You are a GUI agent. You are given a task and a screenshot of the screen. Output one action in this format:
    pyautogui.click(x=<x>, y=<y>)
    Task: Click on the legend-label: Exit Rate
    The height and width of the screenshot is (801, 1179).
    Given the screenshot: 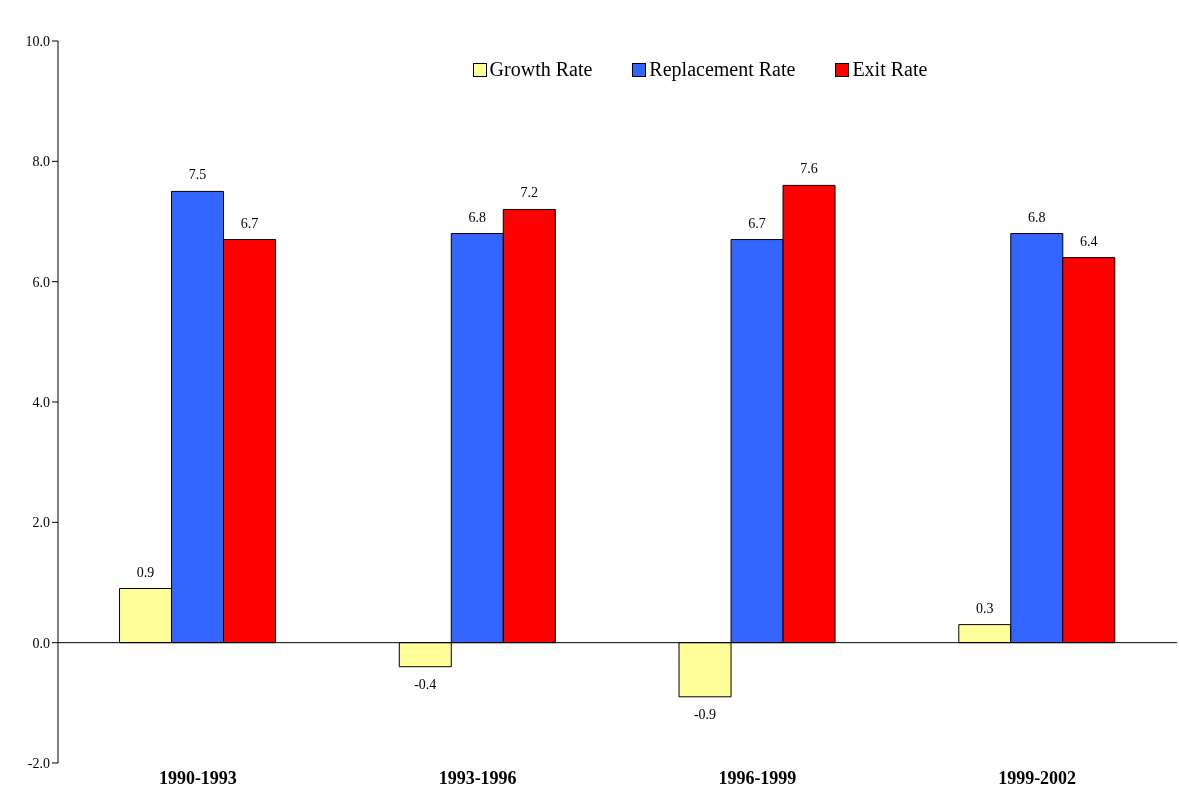 What is the action you would take?
    pyautogui.click(x=890, y=69)
    